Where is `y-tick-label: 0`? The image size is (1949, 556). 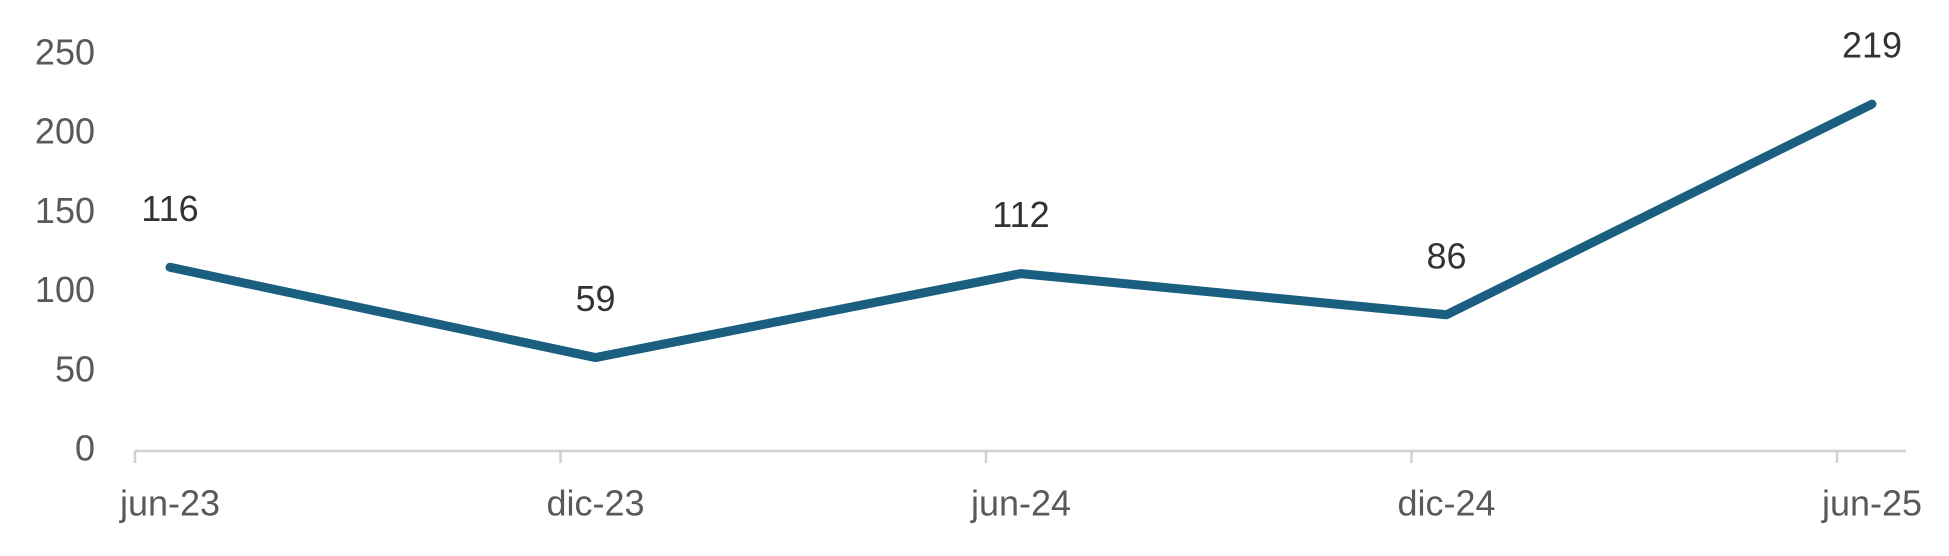 y-tick-label: 0 is located at coordinates (85, 448).